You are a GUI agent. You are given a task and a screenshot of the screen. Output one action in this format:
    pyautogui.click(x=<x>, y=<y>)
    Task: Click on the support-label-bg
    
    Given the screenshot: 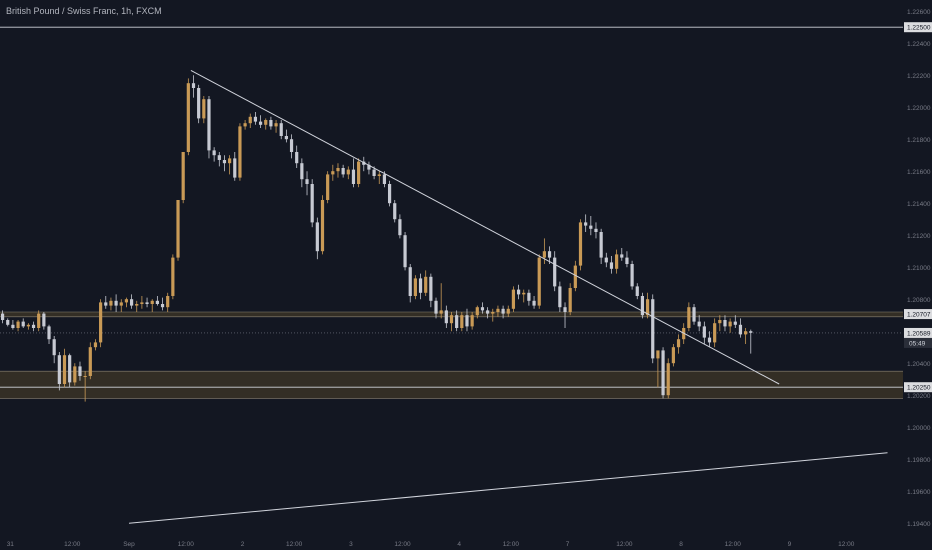 What is the action you would take?
    pyautogui.click(x=918, y=387)
    